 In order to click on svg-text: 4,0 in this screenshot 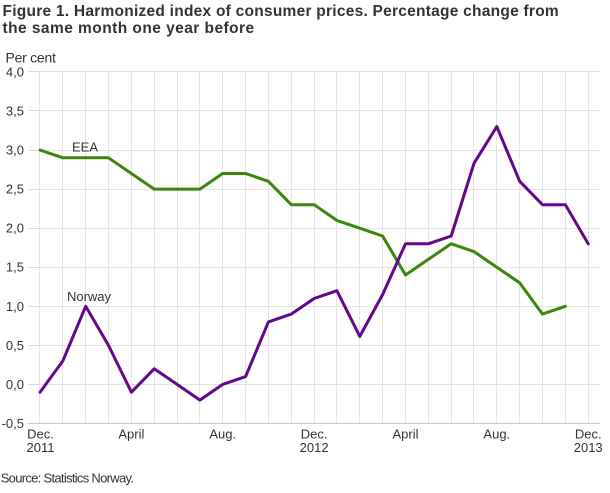, I will do `click(15, 71)`.